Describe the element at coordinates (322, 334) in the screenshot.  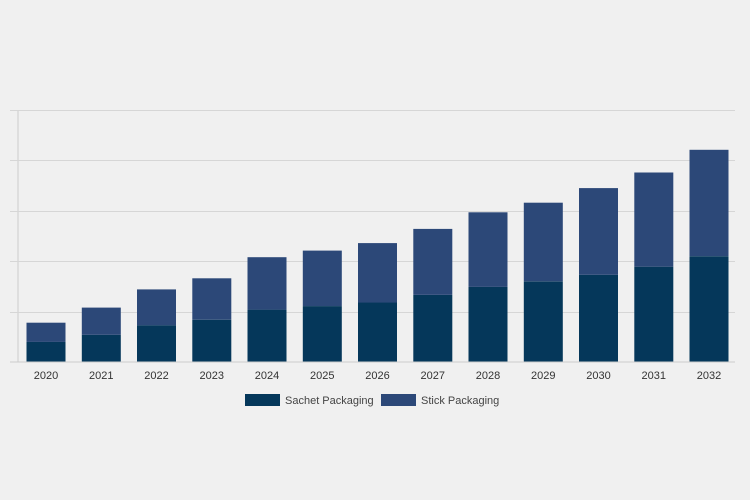
I see `bar-2025-sachet` at that location.